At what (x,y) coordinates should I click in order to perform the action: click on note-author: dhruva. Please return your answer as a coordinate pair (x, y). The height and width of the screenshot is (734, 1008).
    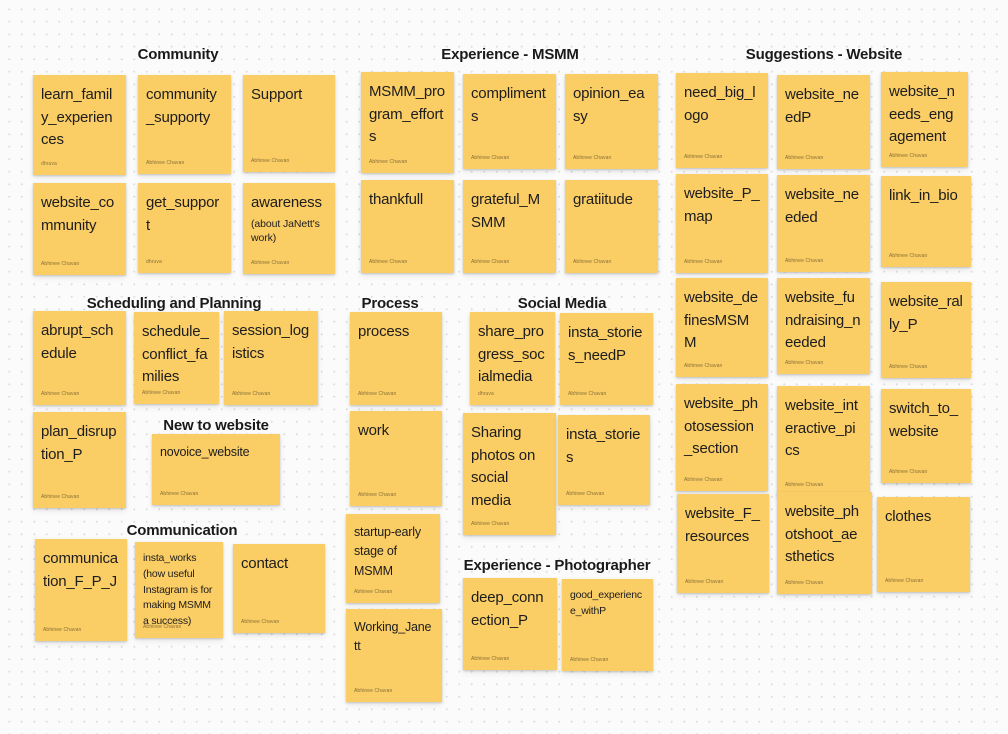
    Looking at the image, I should click on (486, 394).